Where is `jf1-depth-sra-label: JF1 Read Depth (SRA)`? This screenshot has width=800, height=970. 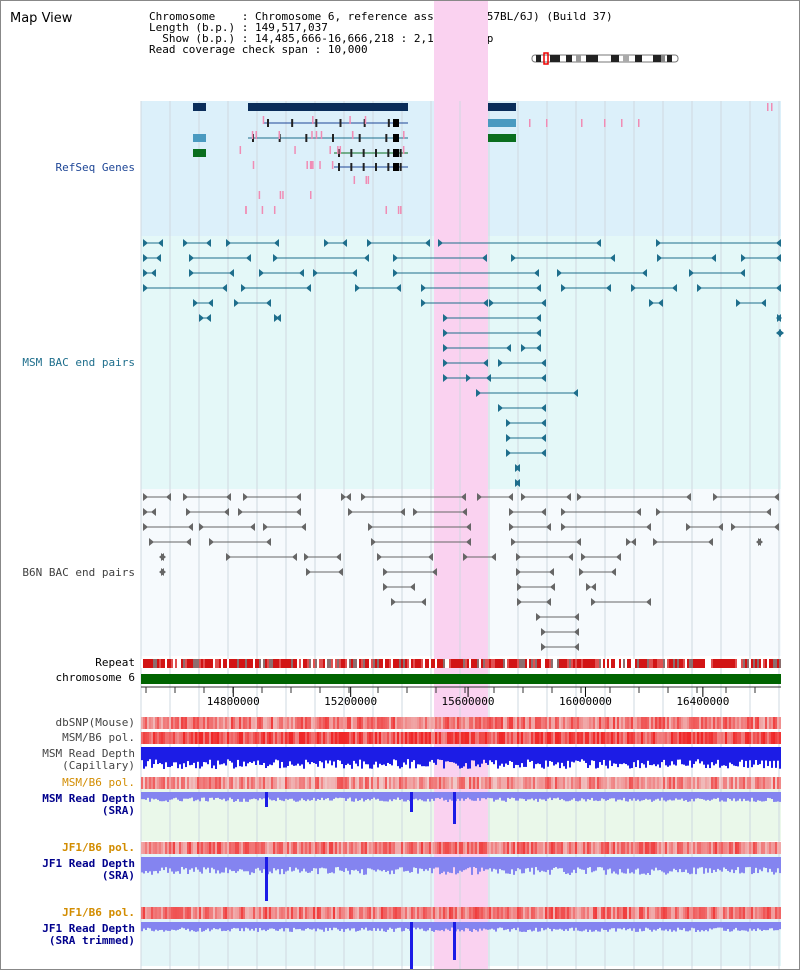 jf1-depth-sra-label: JF1 Read Depth (SRA) is located at coordinates (70, 870).